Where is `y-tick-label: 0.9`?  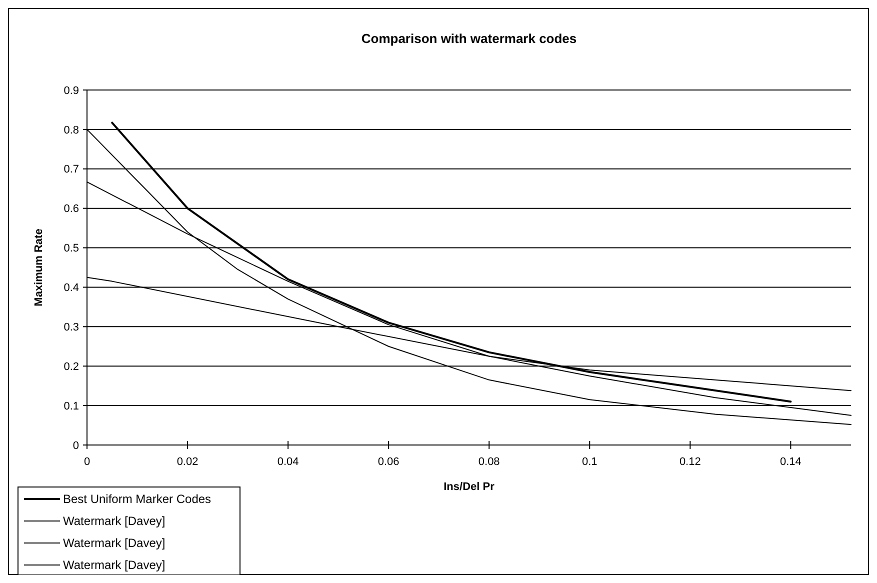 y-tick-label: 0.9 is located at coordinates (71, 90).